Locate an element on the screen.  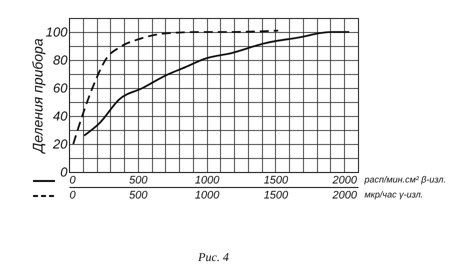
x-tick-label: 500 is located at coordinates (138, 180).